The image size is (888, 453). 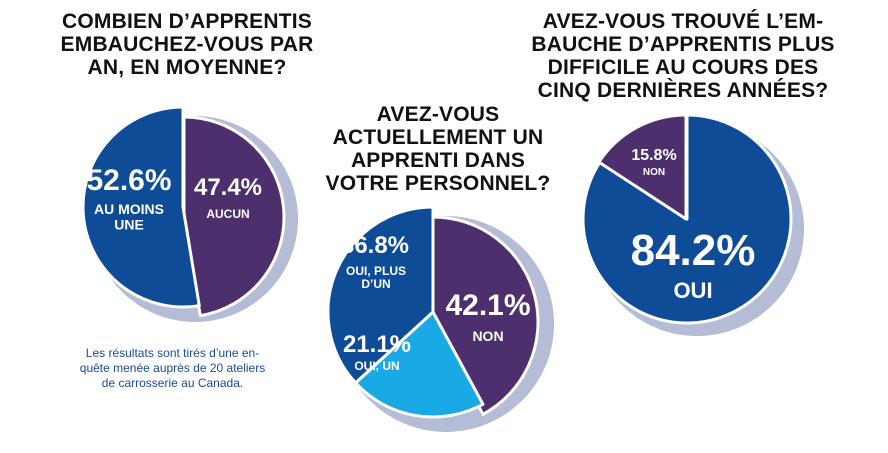 I want to click on pie-2-slice-3-percent: 36.8%, so click(x=375, y=245).